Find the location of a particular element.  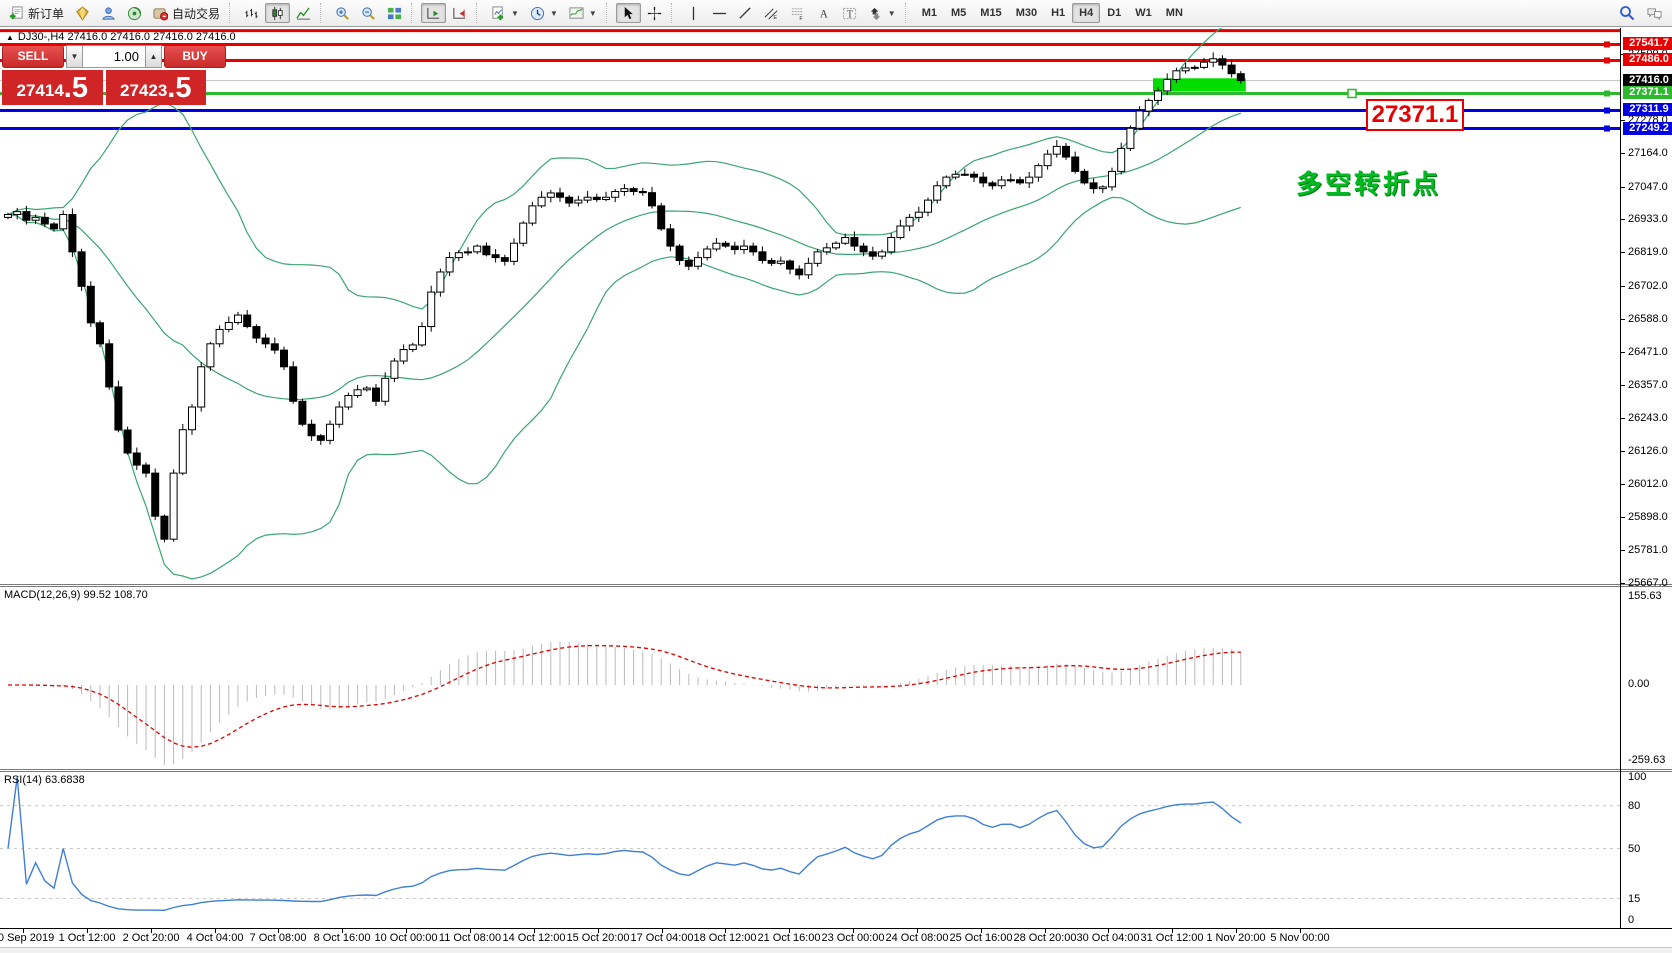

signals-button is located at coordinates (134, 13).